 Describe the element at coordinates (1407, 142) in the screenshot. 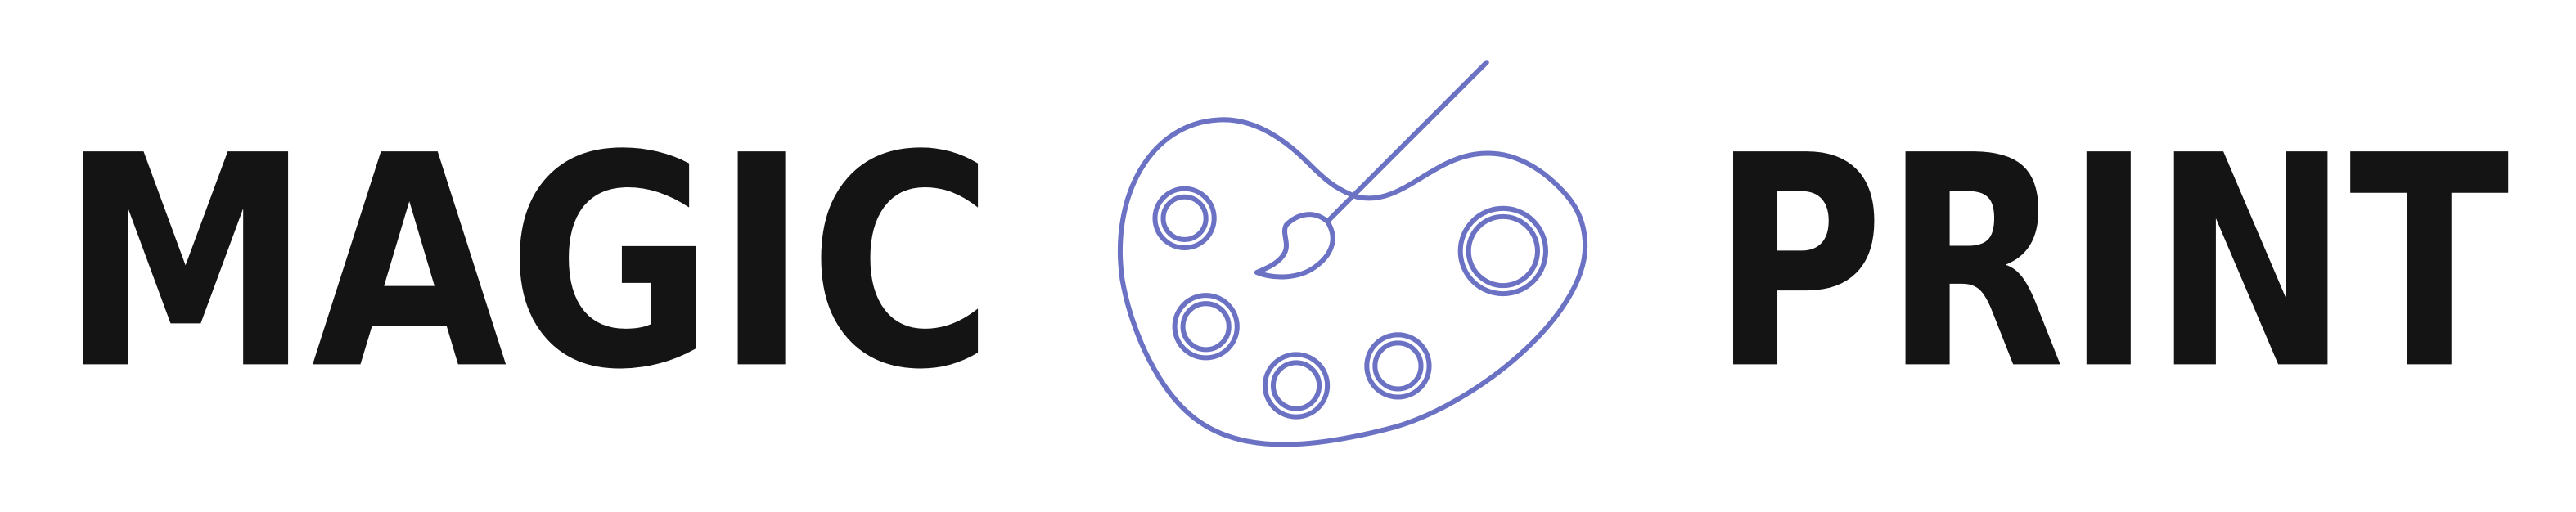

I see `brush-handle` at that location.